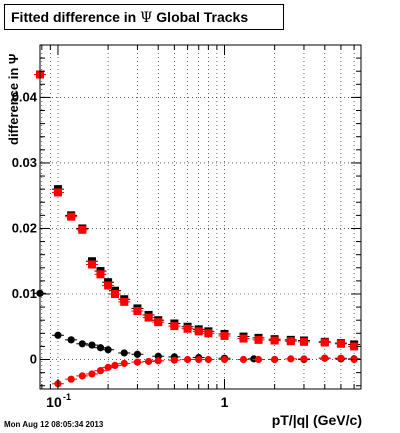 This screenshot has width=400, height=433. What do you see at coordinates (24, 227) in the screenshot?
I see `y-tick-label: 0.02` at bounding box center [24, 227].